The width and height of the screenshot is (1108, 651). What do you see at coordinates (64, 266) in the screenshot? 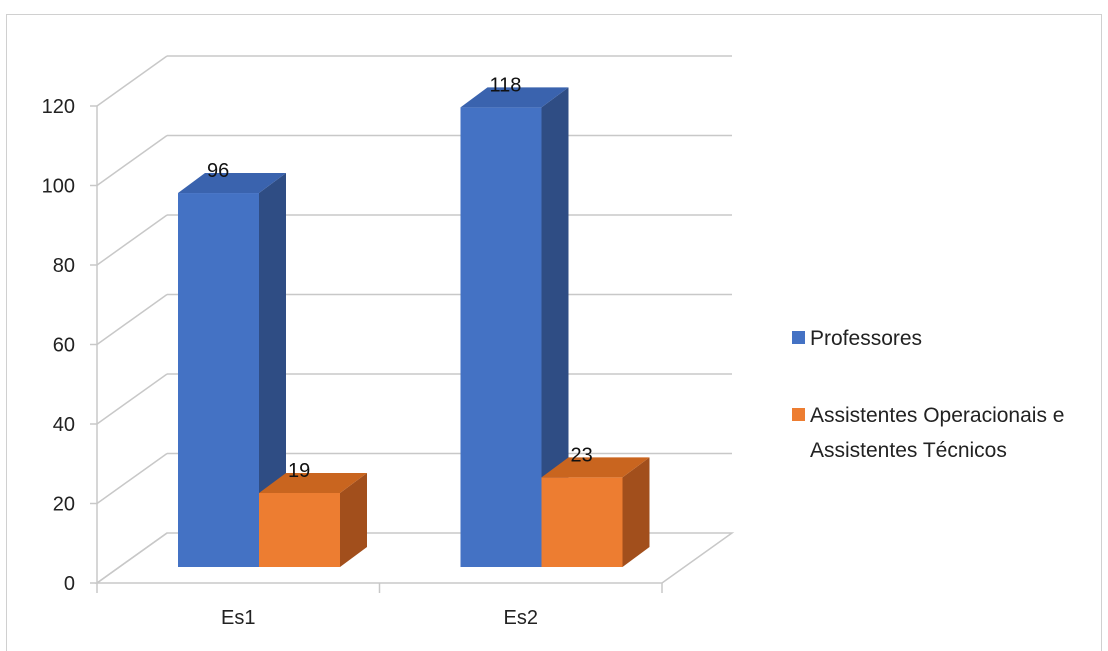
I see `y-tick-label: 80` at bounding box center [64, 266].